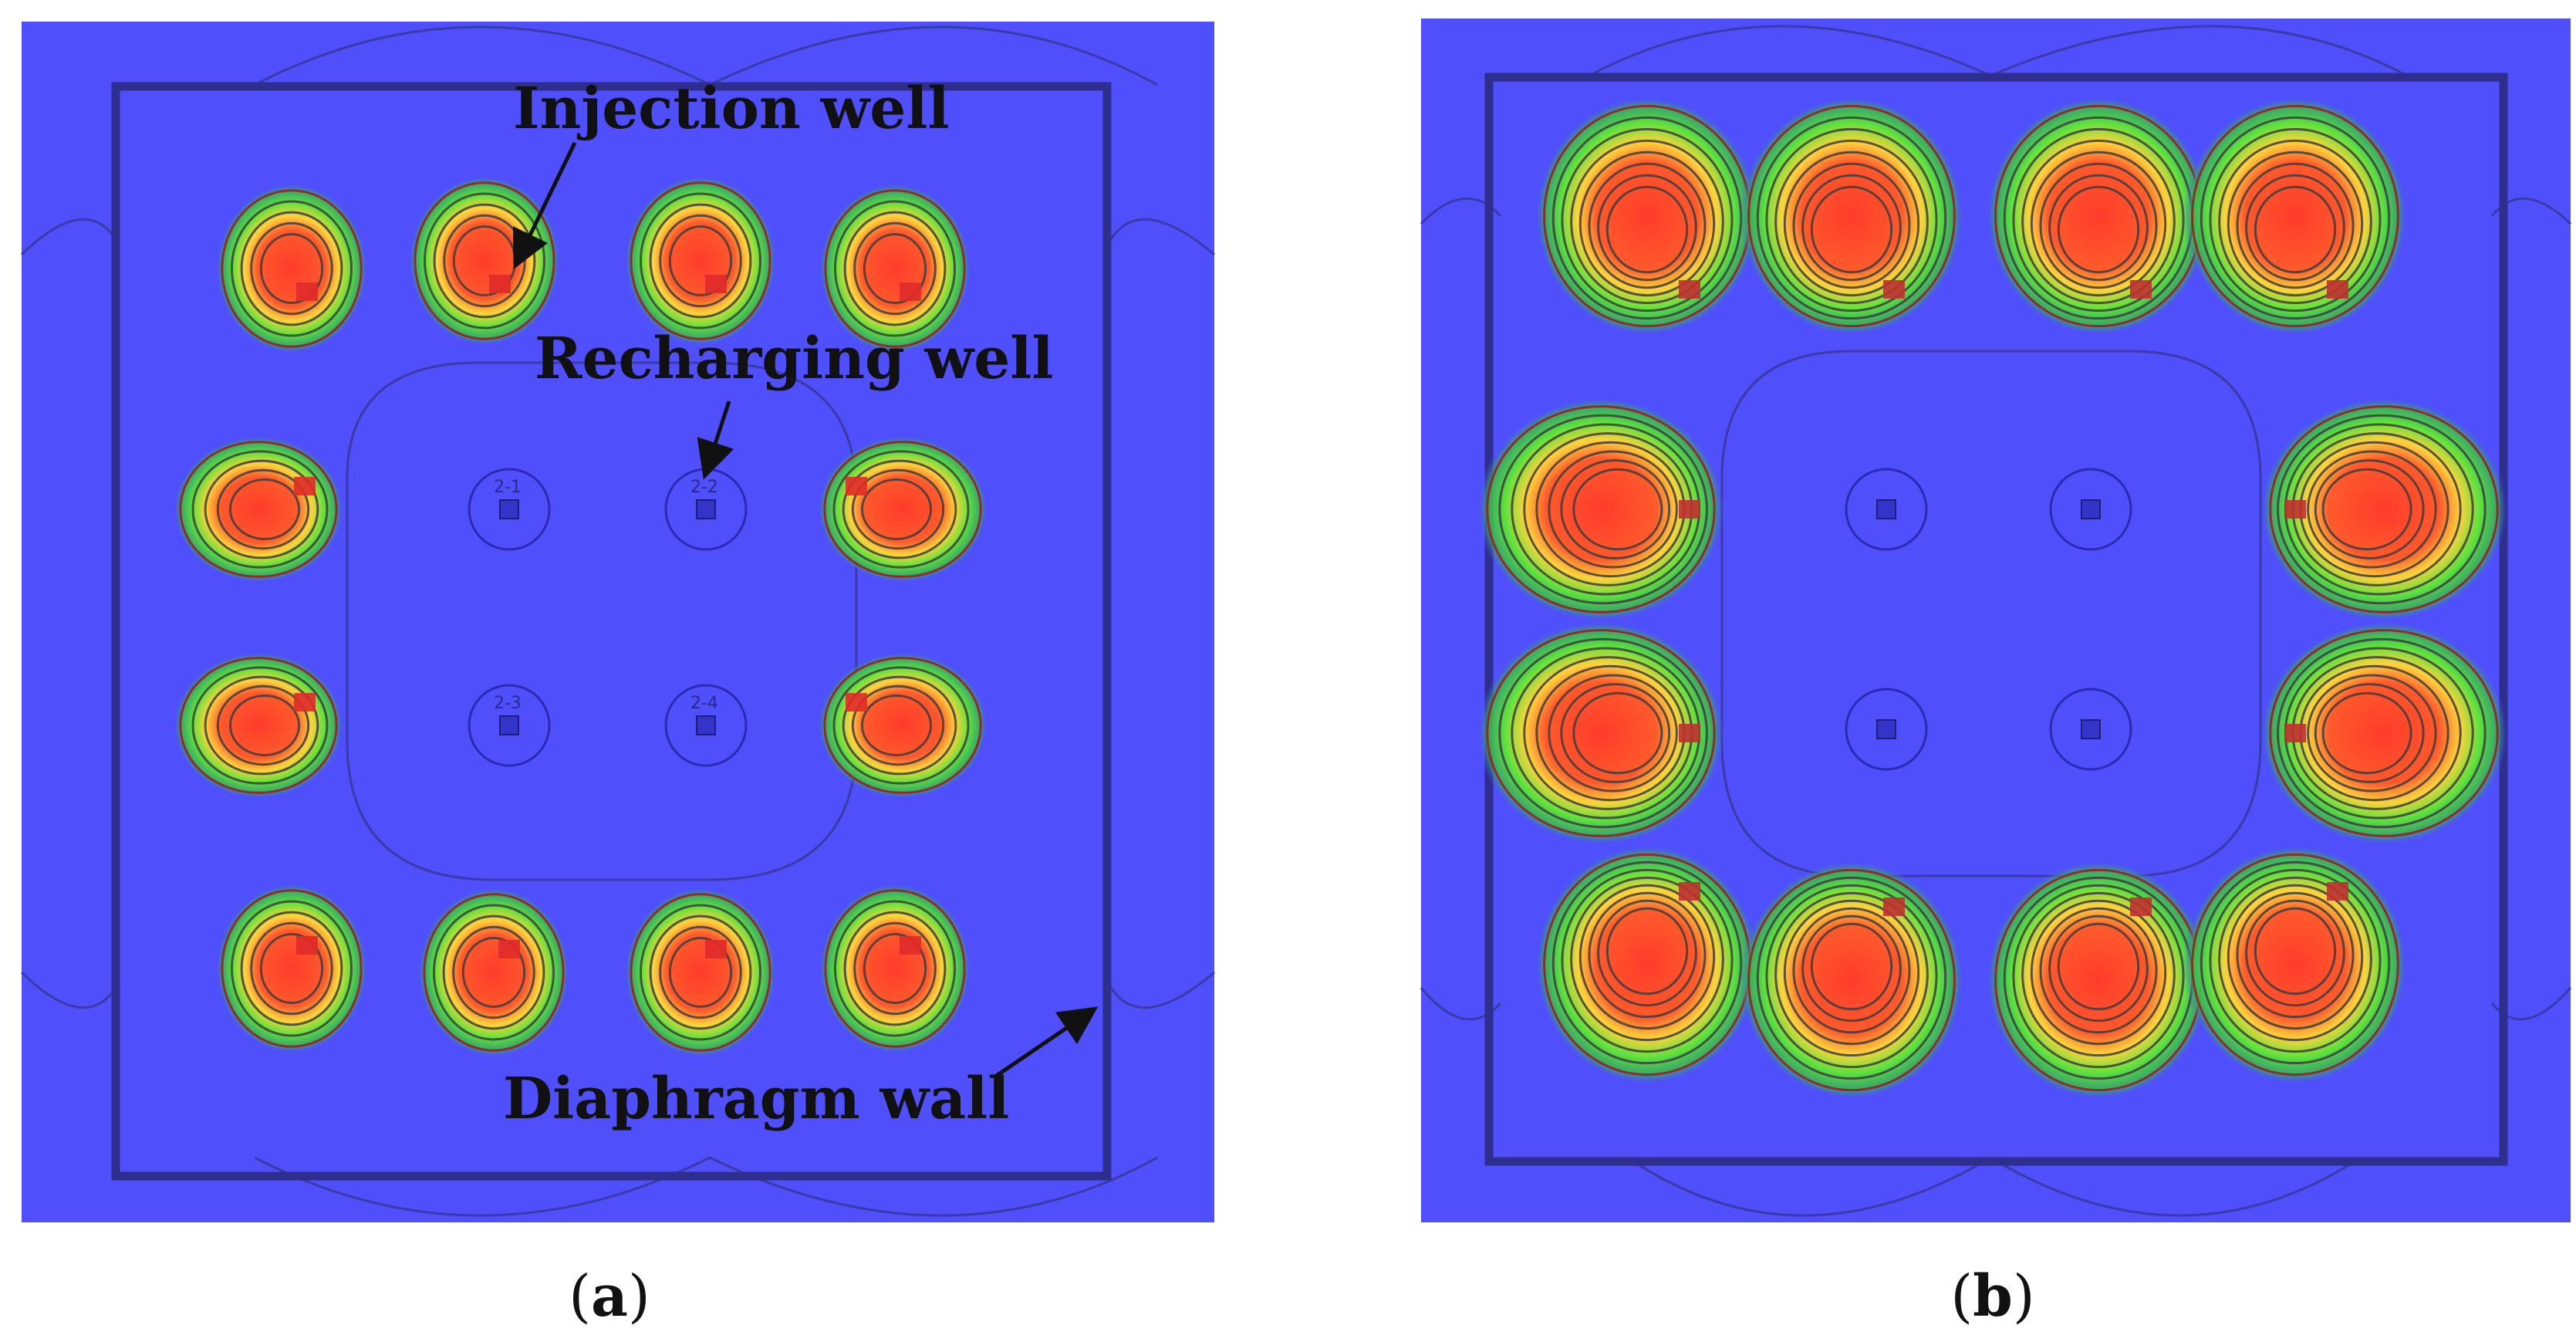 The image size is (2576, 1342). I want to click on recharge-well-tag: 2-2, so click(704, 487).